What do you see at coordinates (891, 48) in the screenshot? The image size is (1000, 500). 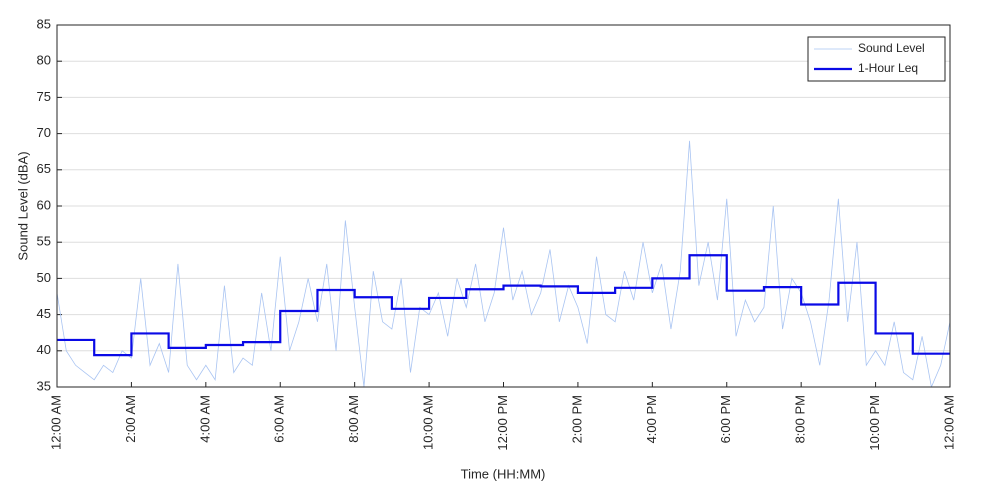 I see `legend-label: Sound Level` at bounding box center [891, 48].